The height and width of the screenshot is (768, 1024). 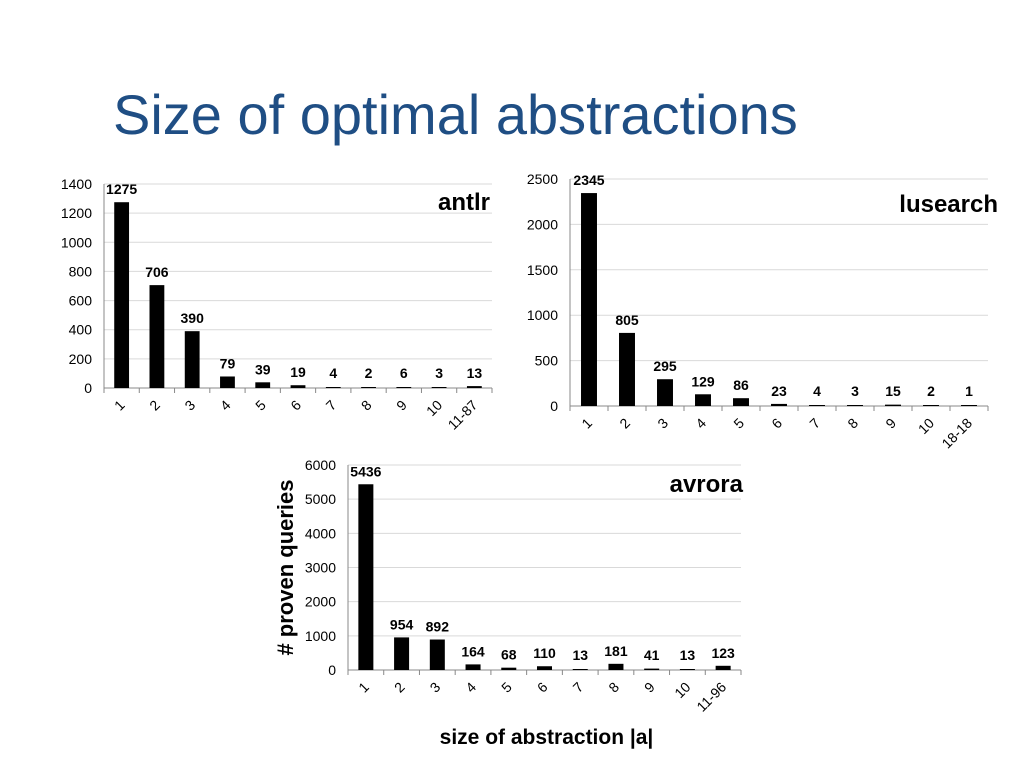 What do you see at coordinates (320, 499) in the screenshot?
I see `y-tick-label: 5000` at bounding box center [320, 499].